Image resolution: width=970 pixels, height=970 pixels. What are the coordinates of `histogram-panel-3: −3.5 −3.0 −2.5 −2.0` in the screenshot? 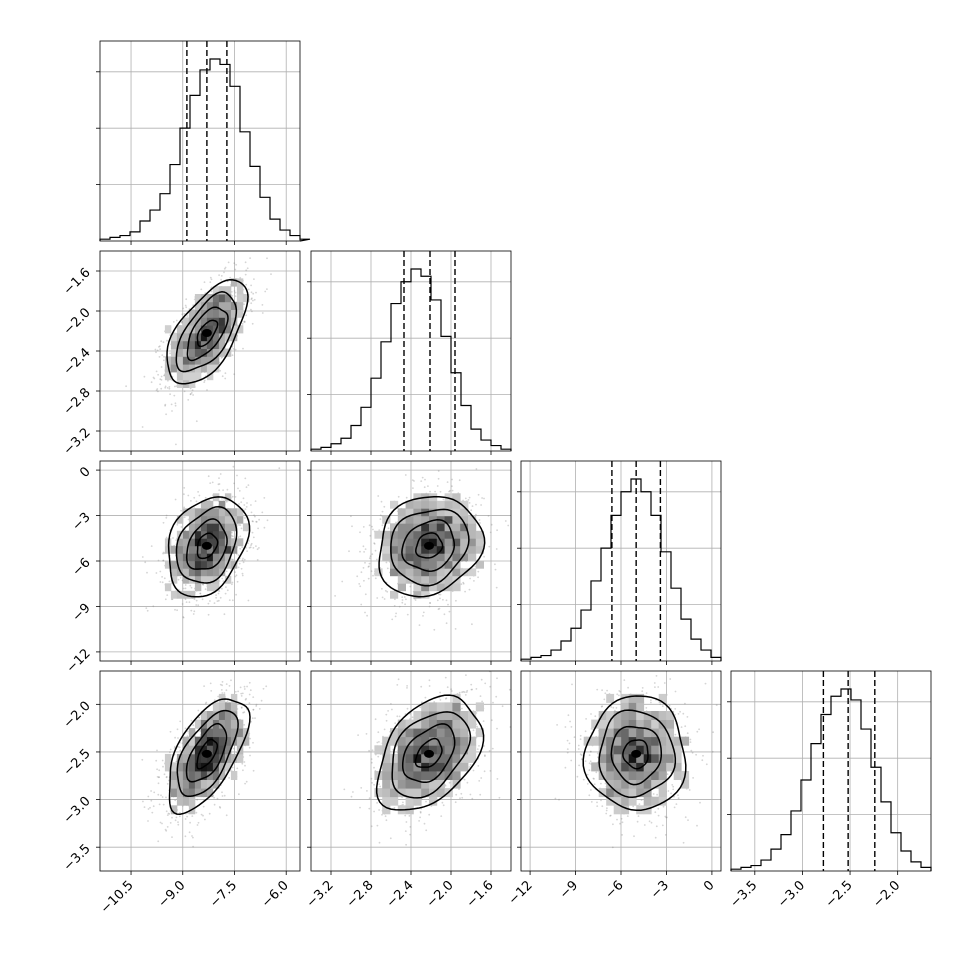 It's located at (829, 790).